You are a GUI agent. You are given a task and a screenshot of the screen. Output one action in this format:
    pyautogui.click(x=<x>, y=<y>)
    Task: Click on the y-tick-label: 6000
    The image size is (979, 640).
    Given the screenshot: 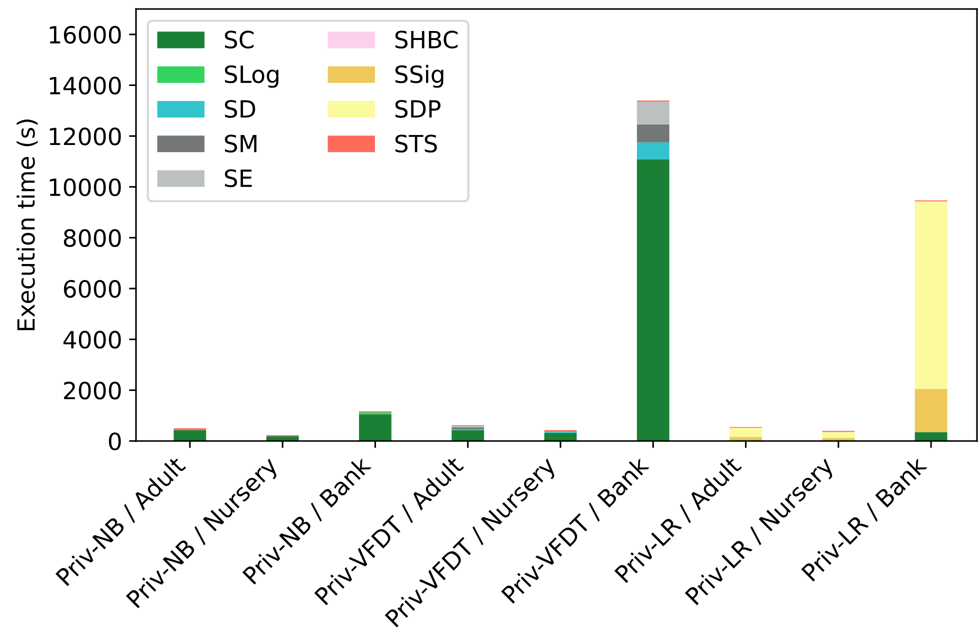 What is the action you would take?
    pyautogui.click(x=92, y=289)
    